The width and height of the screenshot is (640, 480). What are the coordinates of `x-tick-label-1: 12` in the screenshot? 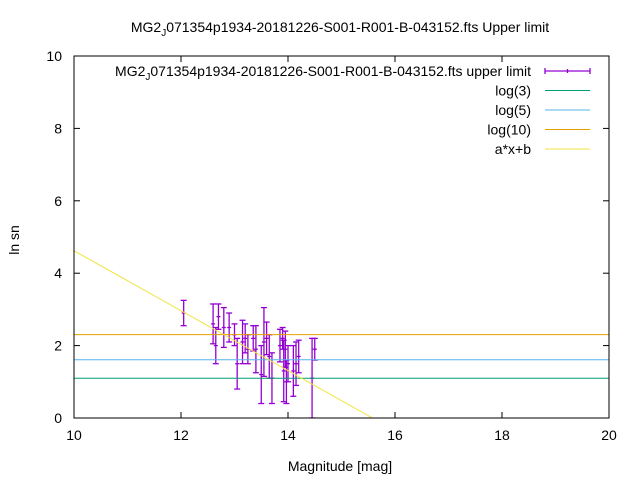 It's located at (181, 435).